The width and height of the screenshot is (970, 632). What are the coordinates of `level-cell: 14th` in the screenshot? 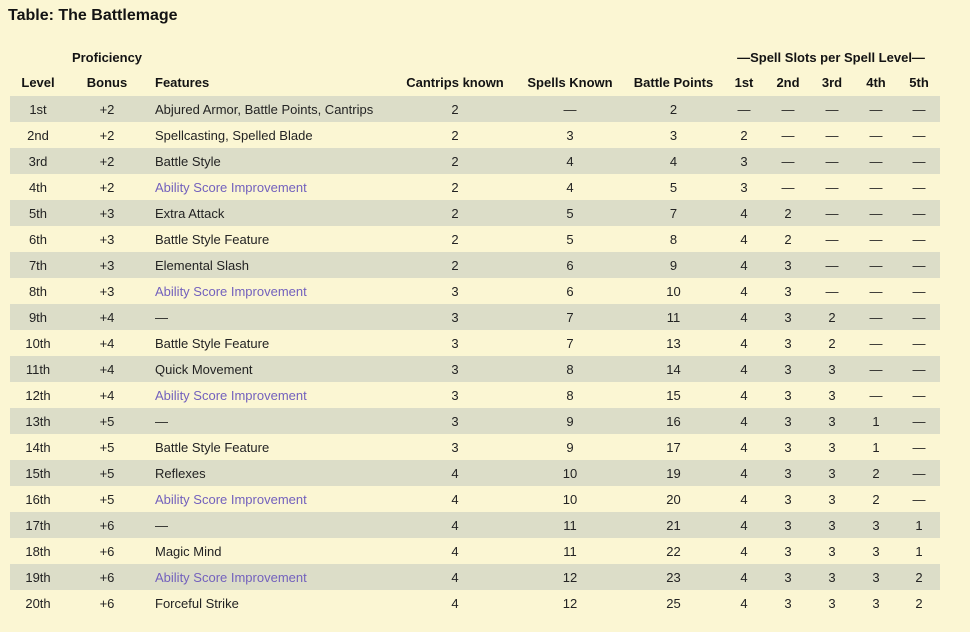 It's located at (38, 447).